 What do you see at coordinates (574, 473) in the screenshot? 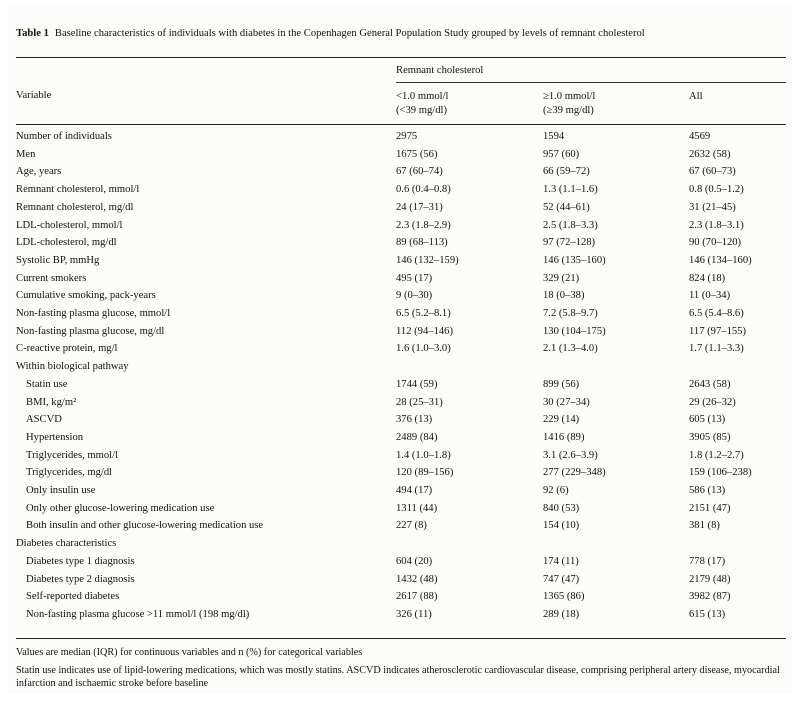
I see `cell-high-remnant: 277 (229–348)` at bounding box center [574, 473].